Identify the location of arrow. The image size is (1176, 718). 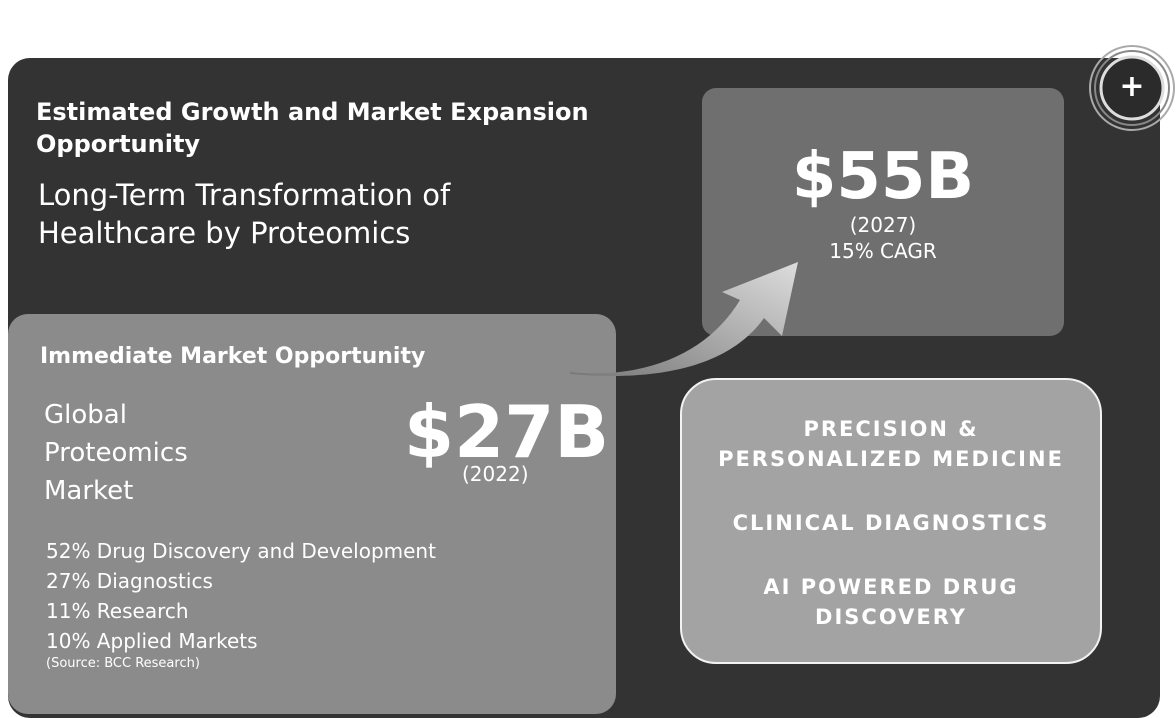
(684, 319).